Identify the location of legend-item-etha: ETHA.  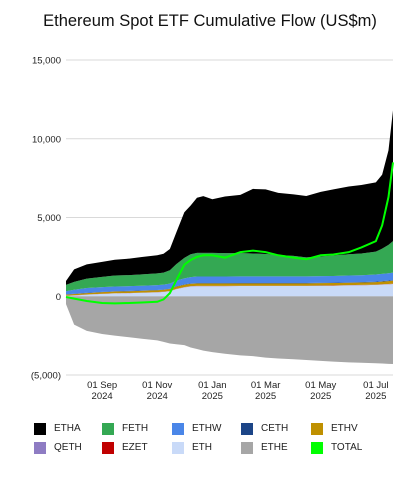
(68, 428).